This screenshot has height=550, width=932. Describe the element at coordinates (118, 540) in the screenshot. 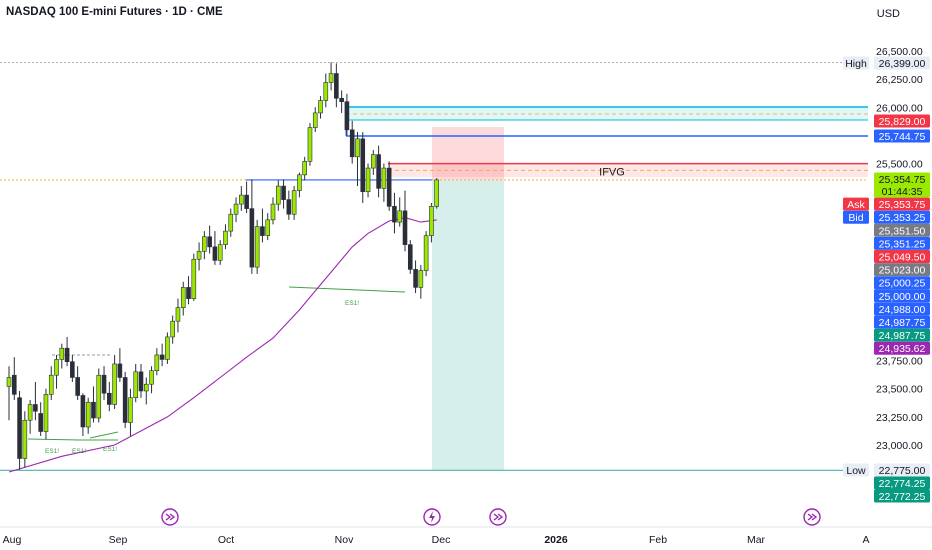

I see `x-tick-label: Sep` at that location.